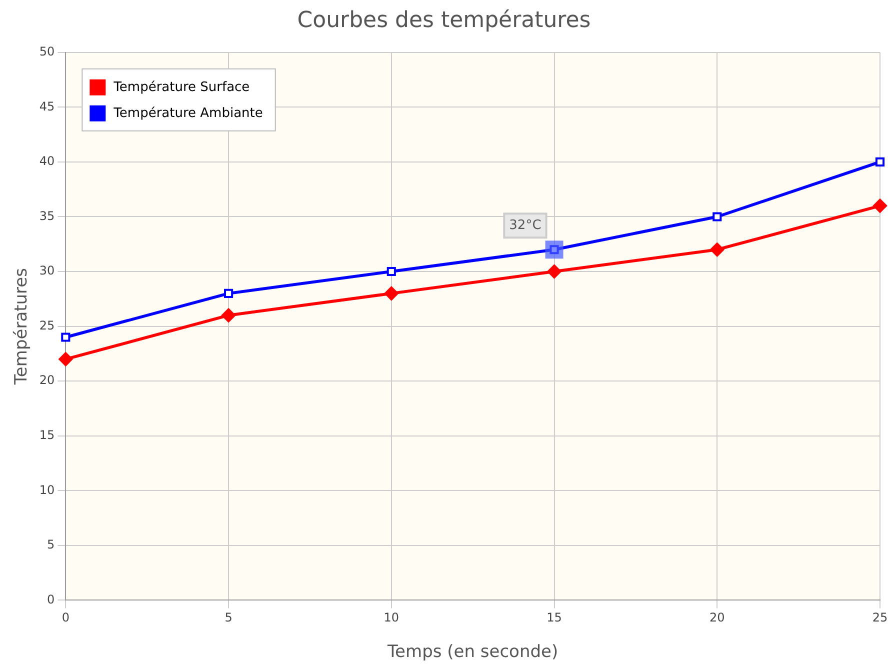 The width and height of the screenshot is (892, 671). Describe the element at coordinates (181, 87) in the screenshot. I see `legend-label: Température Surface` at that location.